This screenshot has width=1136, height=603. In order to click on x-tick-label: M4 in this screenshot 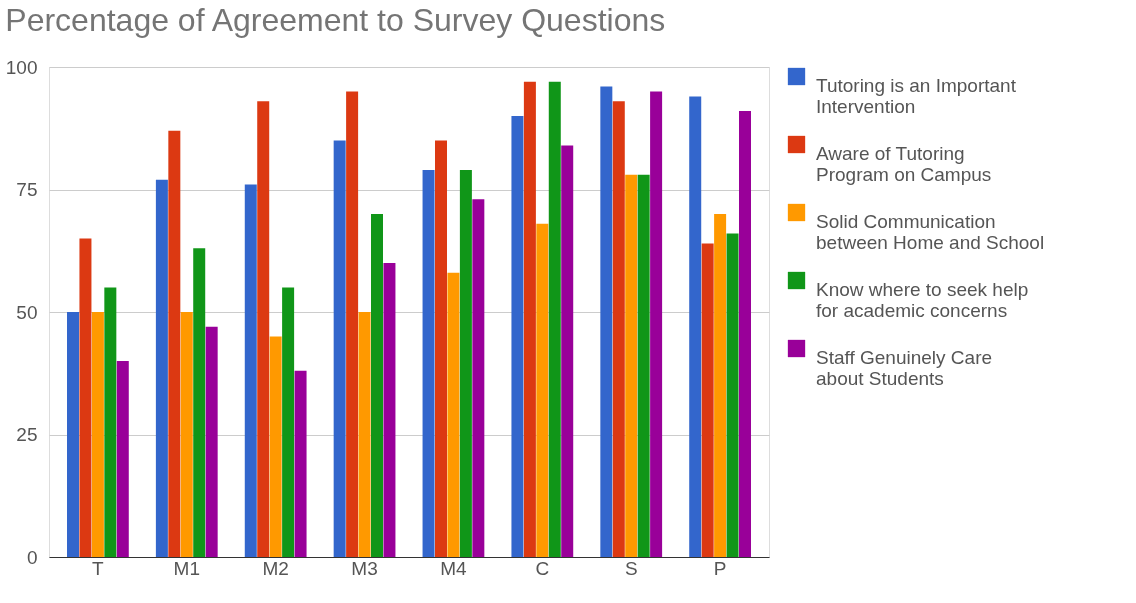, I will do `click(454, 568)`.